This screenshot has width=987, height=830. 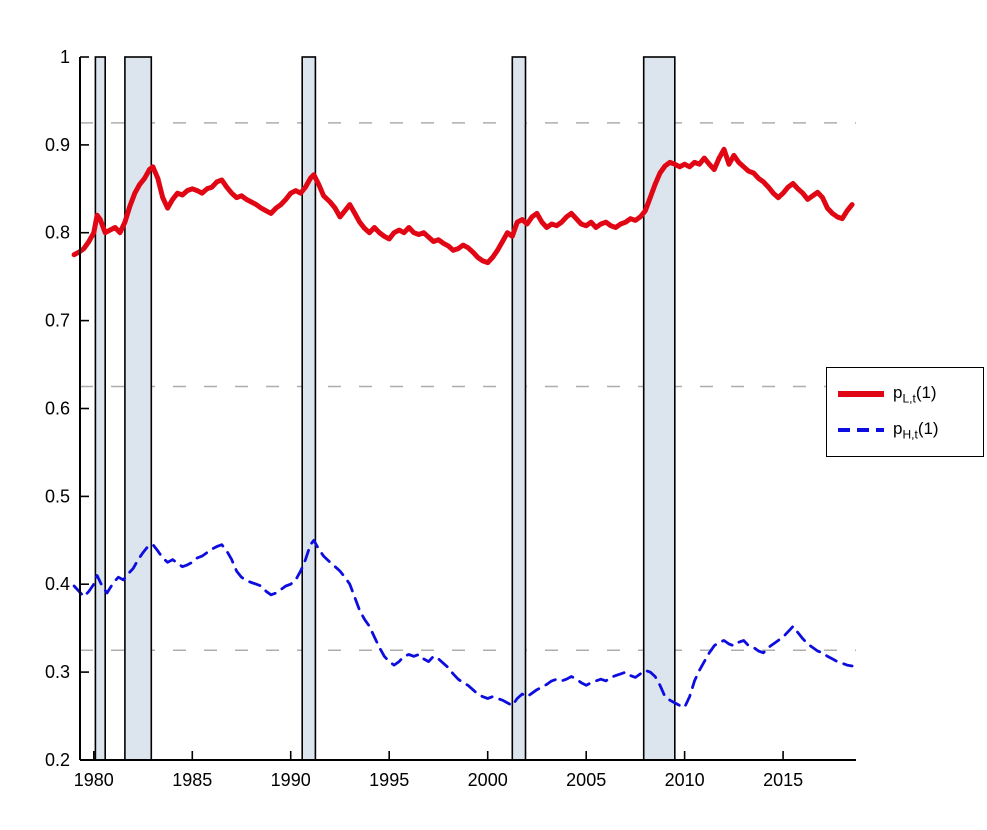 I want to click on red-solid-line-sample, so click(x=861, y=393).